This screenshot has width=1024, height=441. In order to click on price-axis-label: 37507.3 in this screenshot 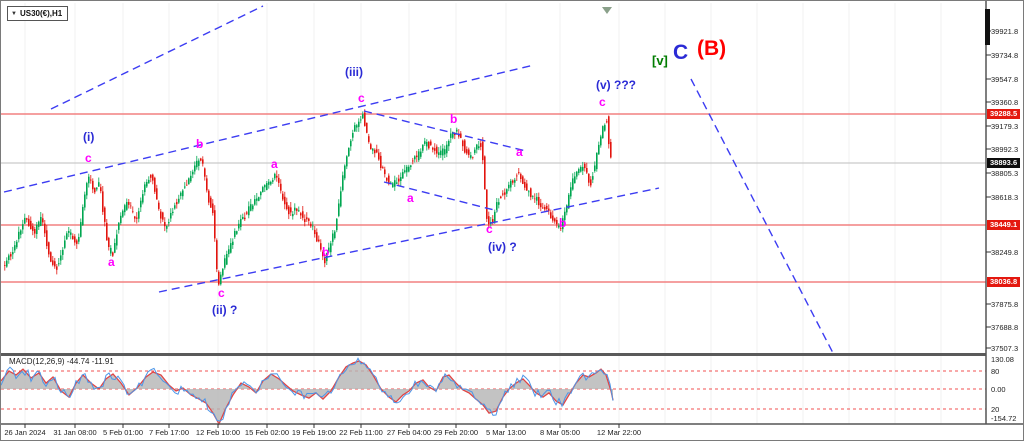, I will do `click(1005, 348)`.